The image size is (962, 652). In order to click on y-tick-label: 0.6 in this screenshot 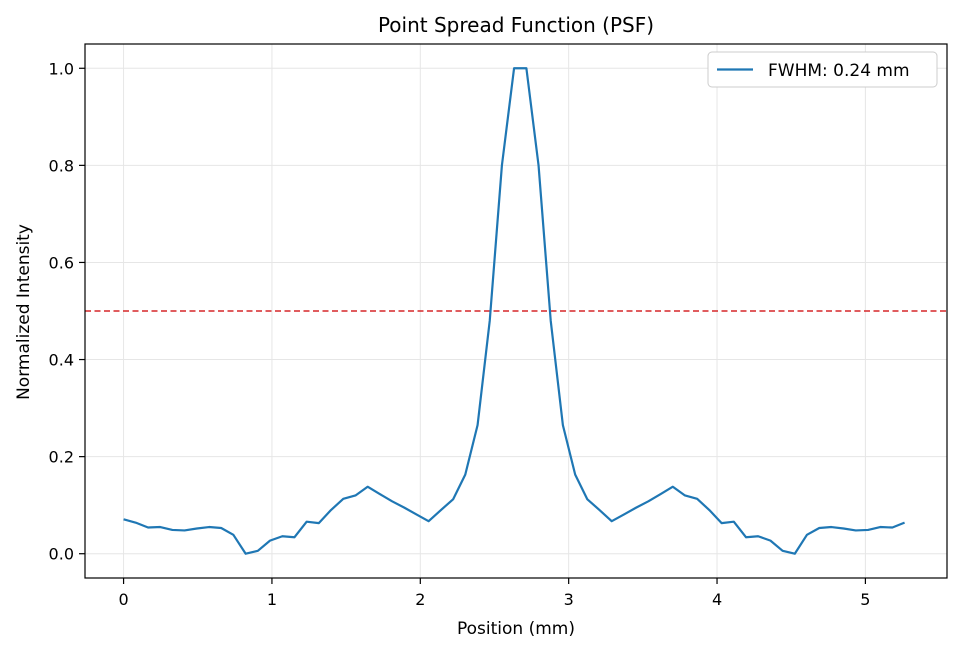, I will do `click(61, 262)`.